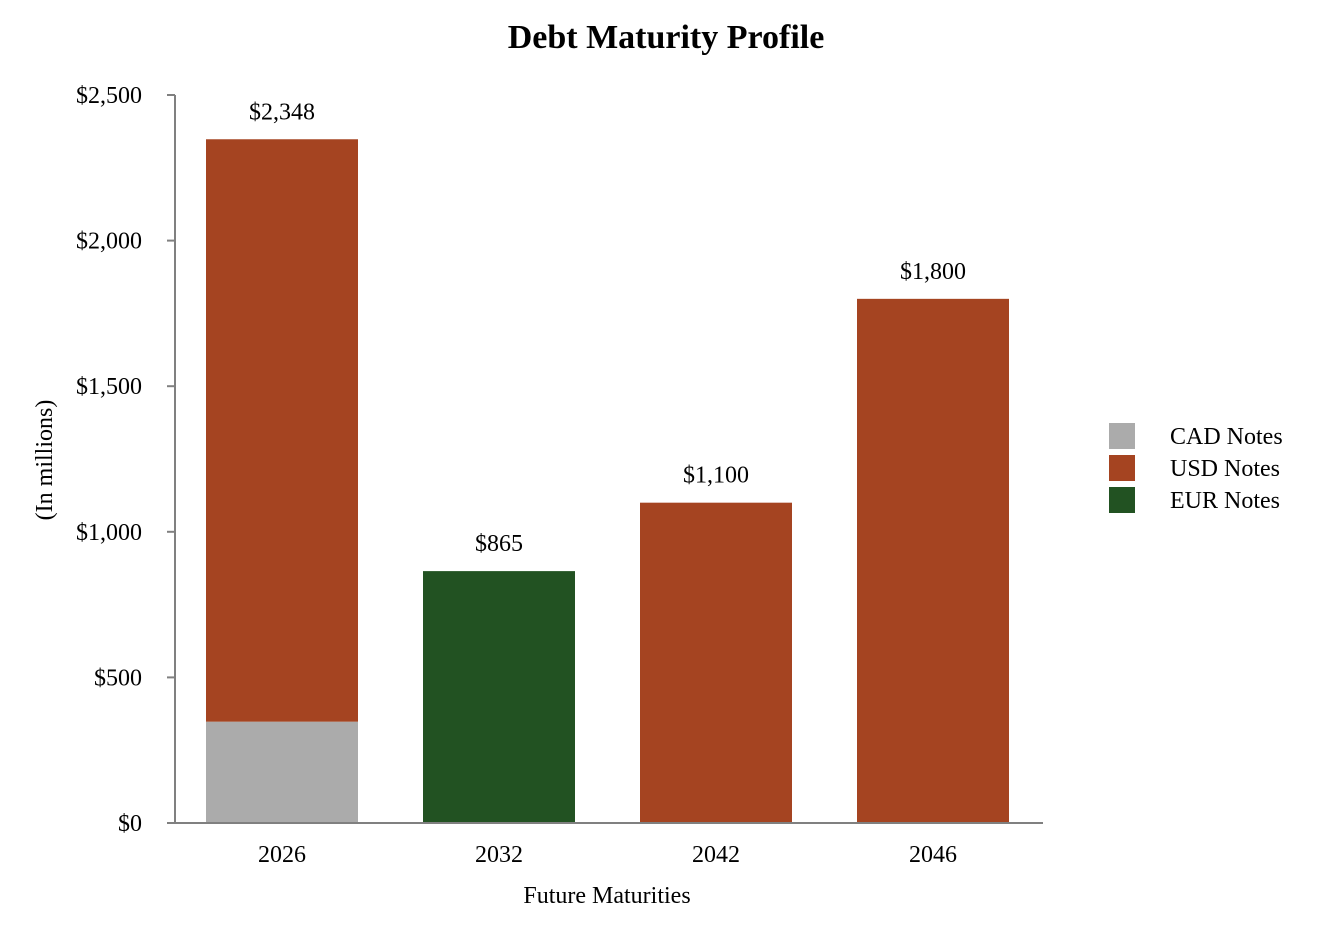 This screenshot has width=1332, height=932. What do you see at coordinates (1225, 501) in the screenshot?
I see `legend-label: EUR Notes` at bounding box center [1225, 501].